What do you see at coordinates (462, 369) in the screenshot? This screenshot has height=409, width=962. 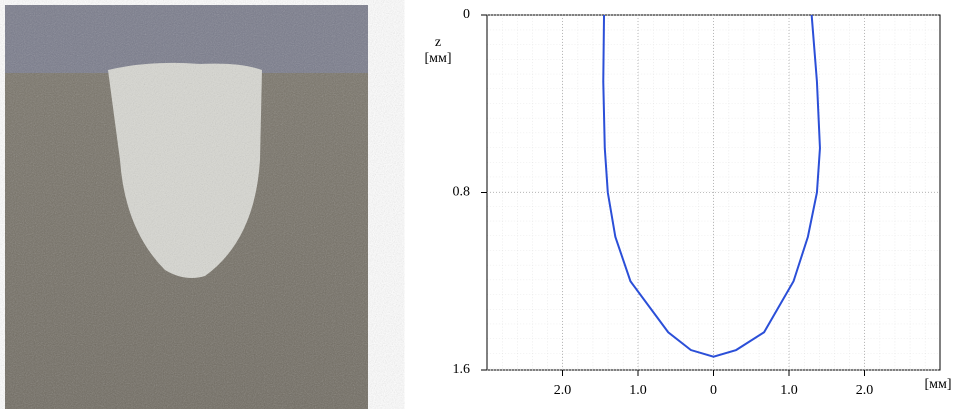 I see `y-tick-label: 1.6` at bounding box center [462, 369].